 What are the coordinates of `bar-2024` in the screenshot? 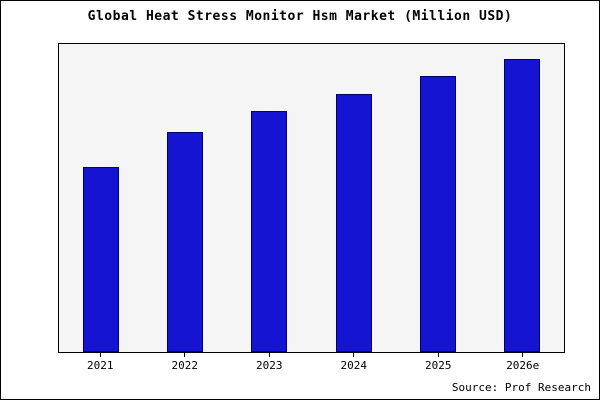 It's located at (353, 222).